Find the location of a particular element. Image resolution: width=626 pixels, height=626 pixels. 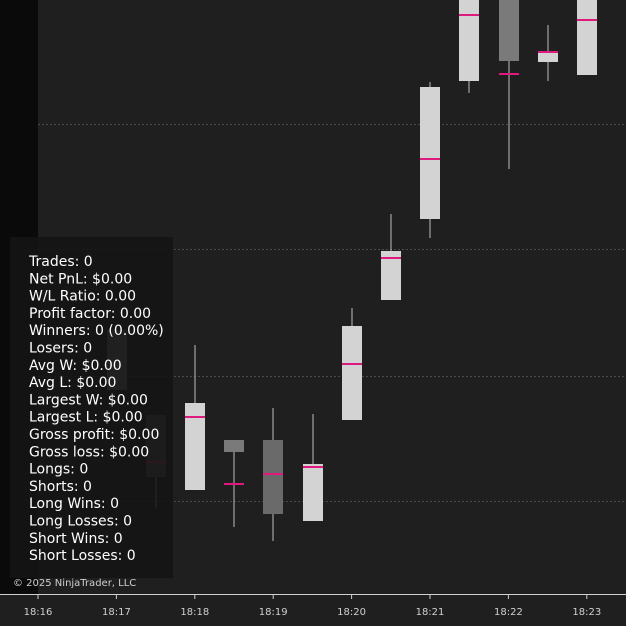

time-label: 18:22 is located at coordinates (508, 612).